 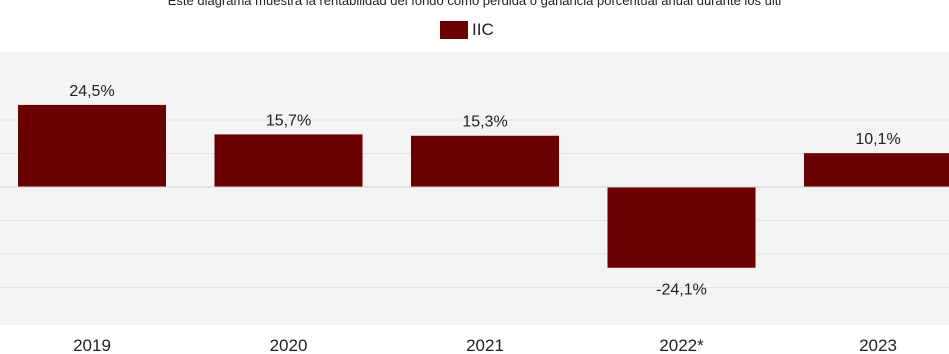 What do you see at coordinates (454, 30) in the screenshot?
I see `legend-swatch-iic` at bounding box center [454, 30].